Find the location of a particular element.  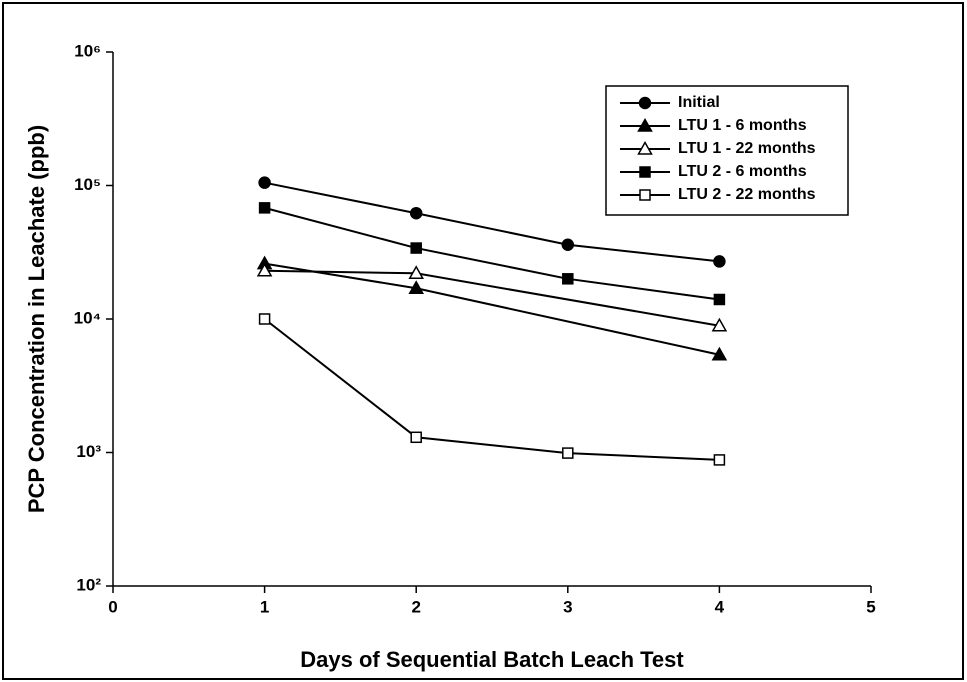

y-tick-label: 10³ is located at coordinates (88, 451).